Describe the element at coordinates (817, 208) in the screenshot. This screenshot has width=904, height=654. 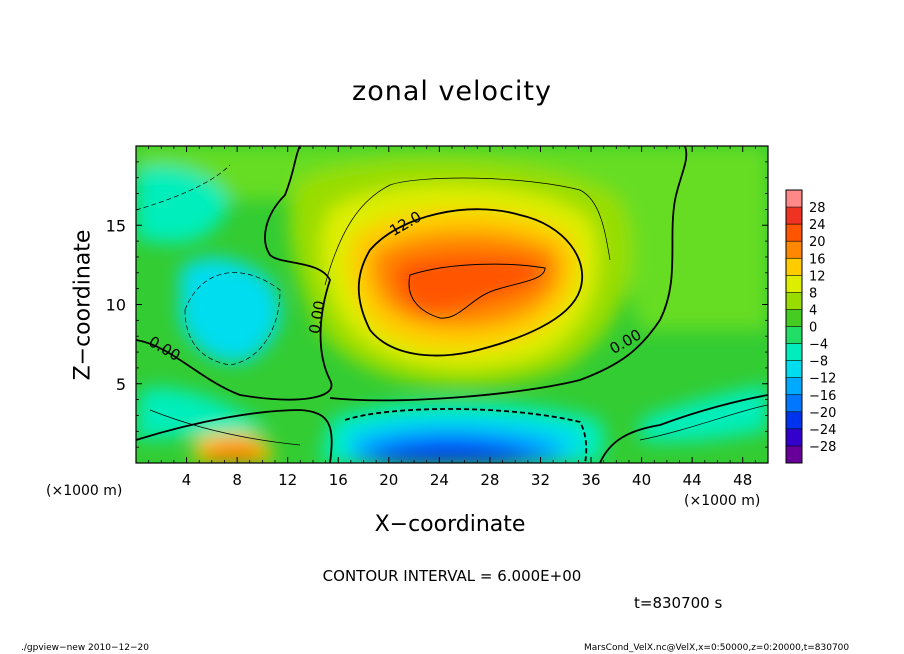
I see `colorbar-tick-label: 28` at that location.